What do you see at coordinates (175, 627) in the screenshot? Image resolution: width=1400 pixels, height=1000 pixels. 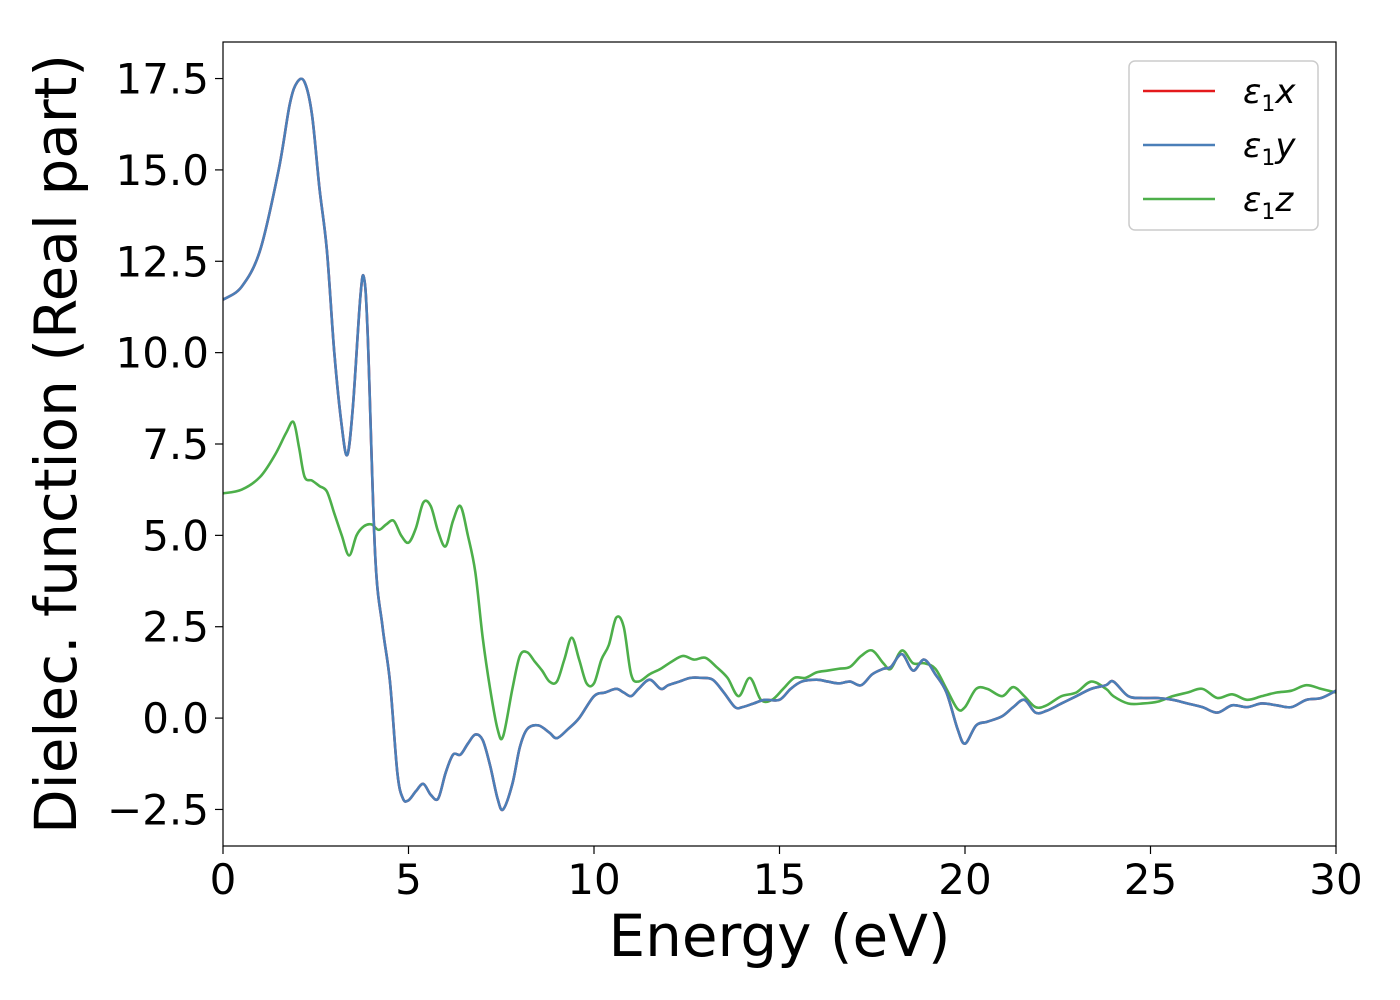 I see `y-tick-label: 2.5` at bounding box center [175, 627].